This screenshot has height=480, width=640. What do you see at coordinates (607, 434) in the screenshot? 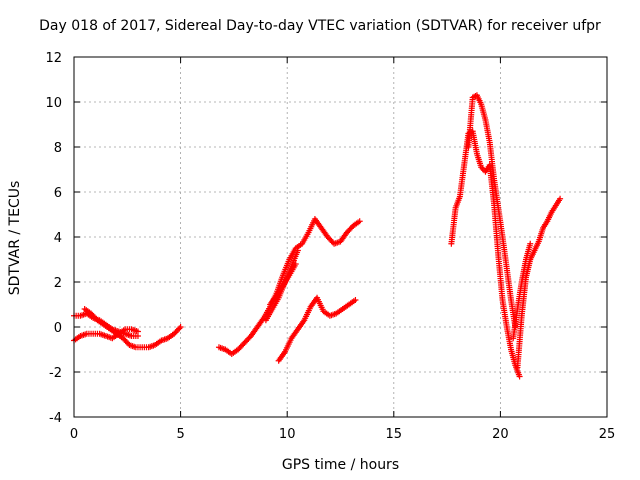
I see `x-tick-label: 25` at bounding box center [607, 434].